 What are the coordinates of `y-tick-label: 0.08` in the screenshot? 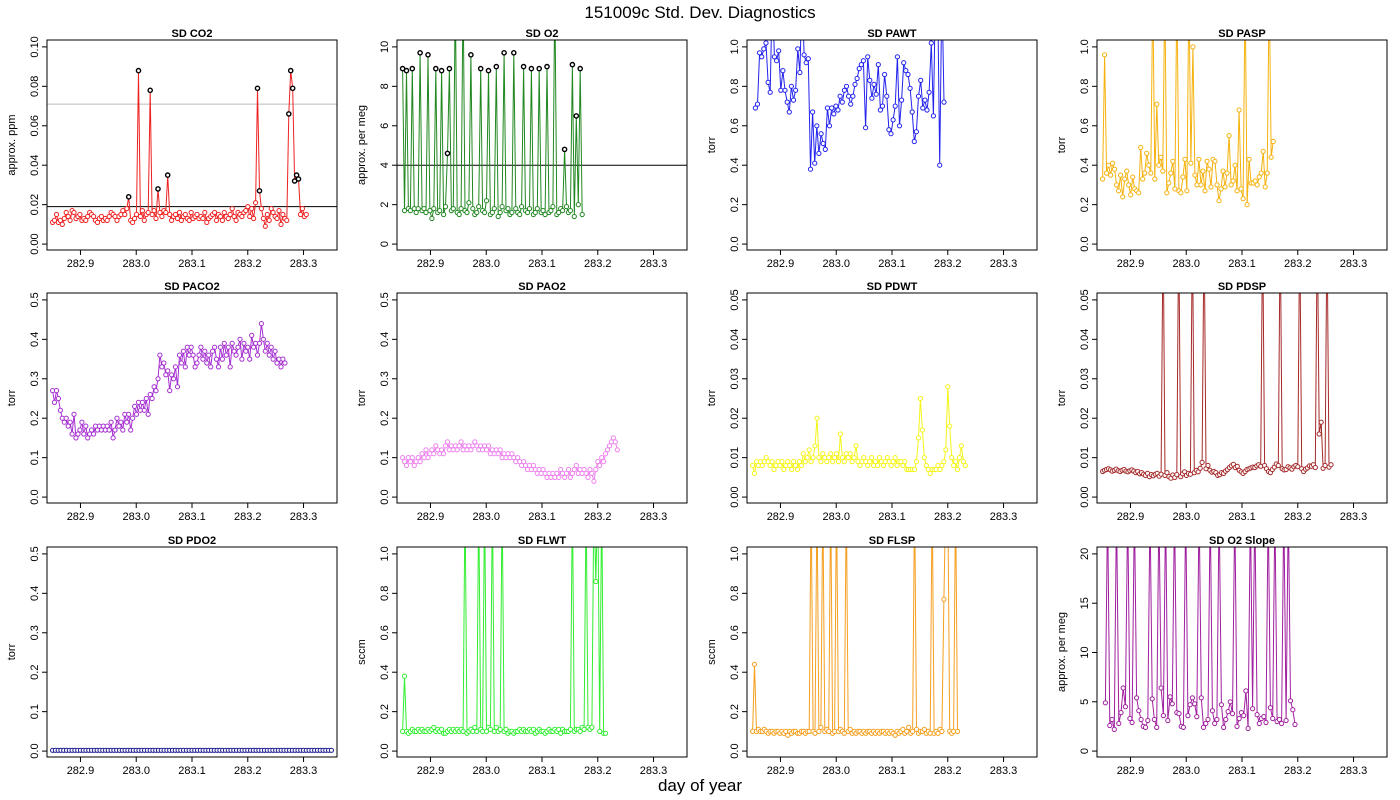 It's located at (35, 86).